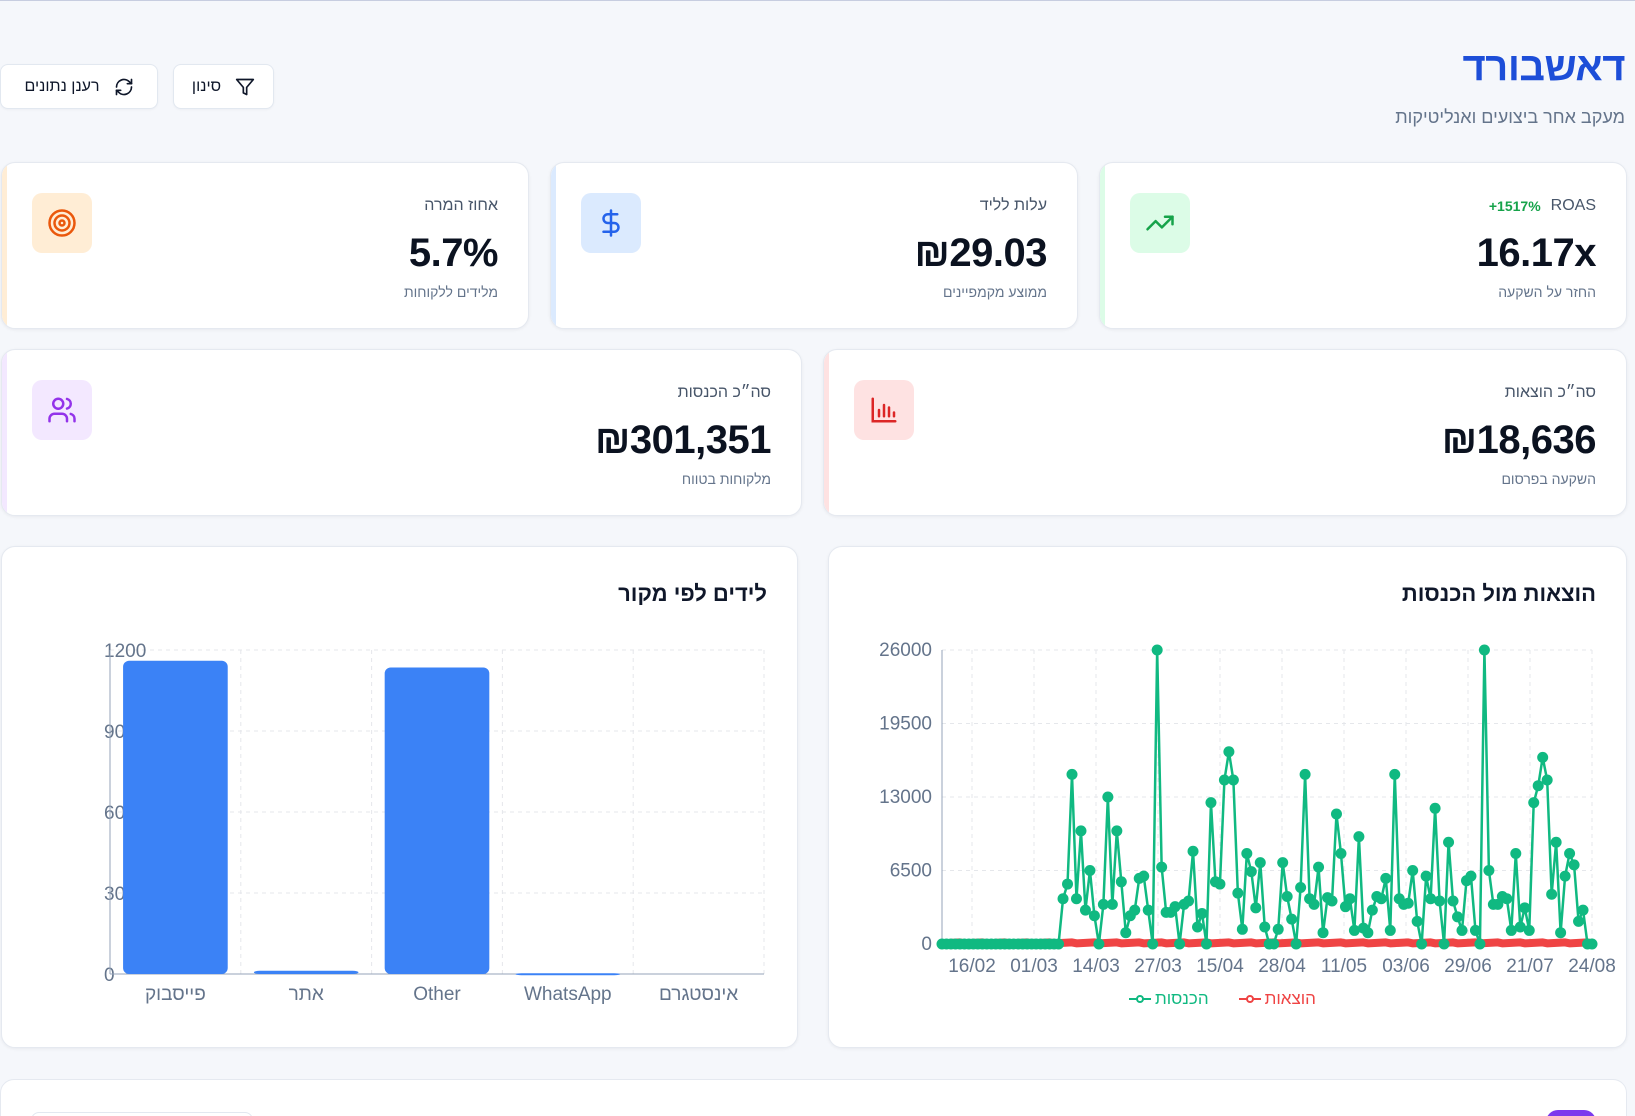 The width and height of the screenshot is (1635, 1116). I want to click on kpi-roas-icon-box, so click(1160, 223).